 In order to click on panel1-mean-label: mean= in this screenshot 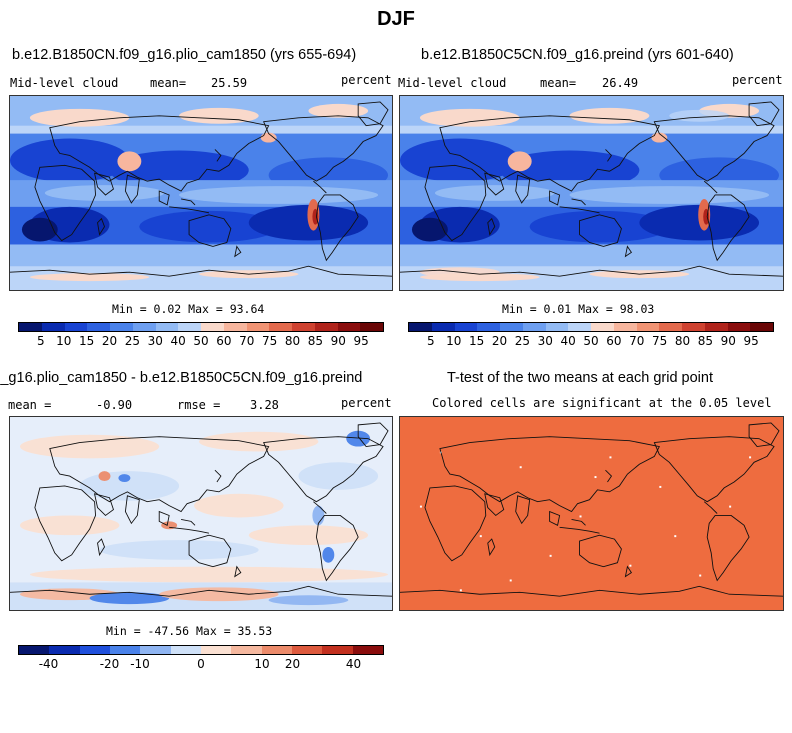, I will do `click(168, 83)`.